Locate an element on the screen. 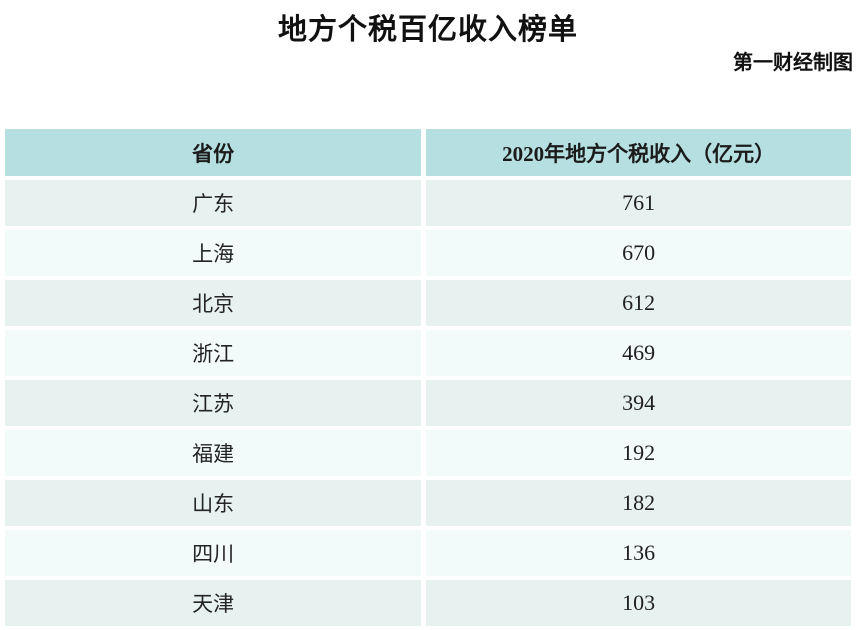  province-cell: 上海 is located at coordinates (213, 253).